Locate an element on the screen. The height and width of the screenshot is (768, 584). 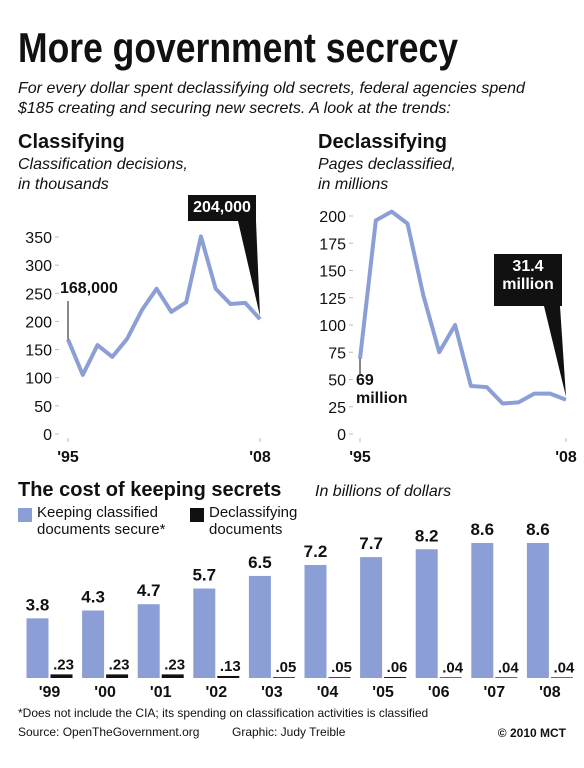
page-title: More government secrecy is located at coordinates (238, 47).